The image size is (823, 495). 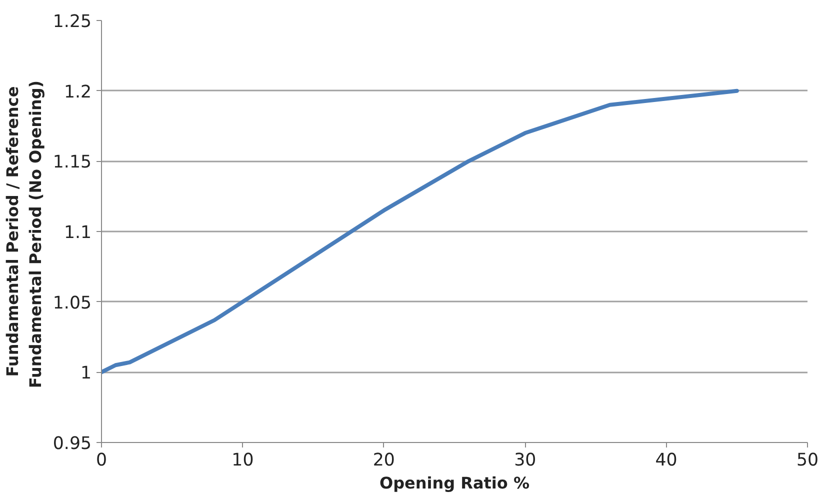 I want to click on y-tick-label: 1.15, so click(x=72, y=162).